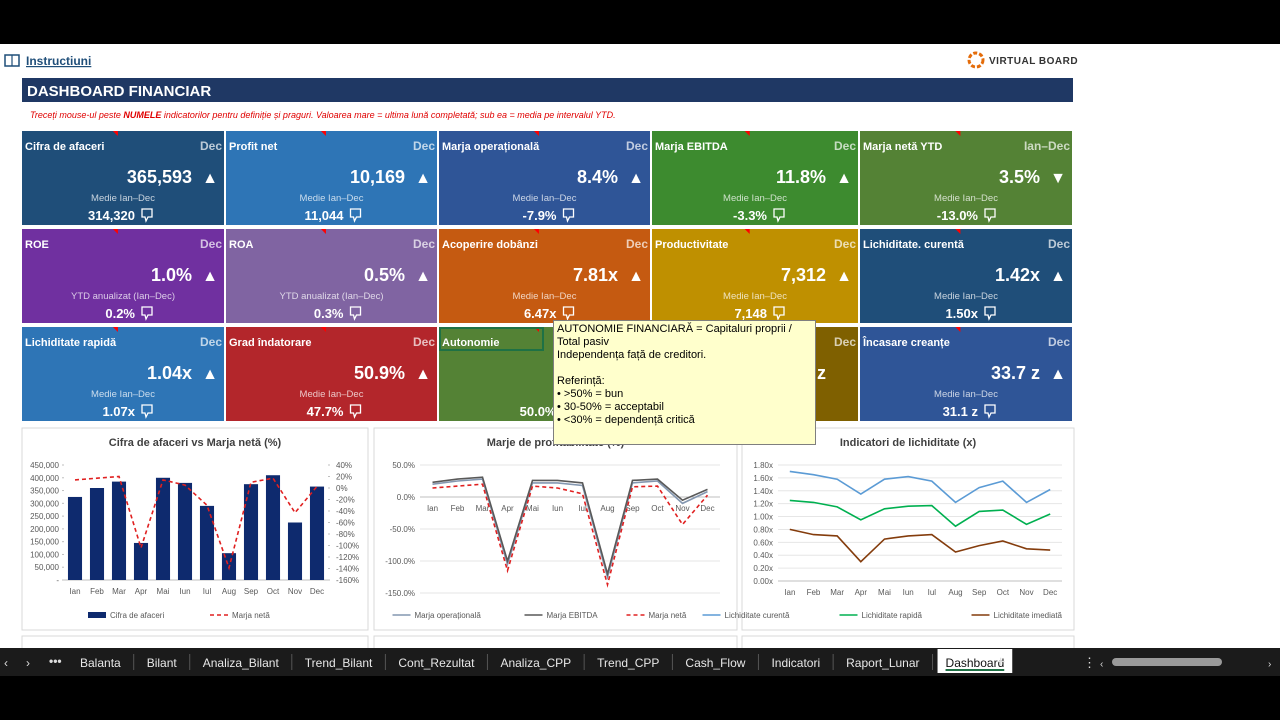 This screenshot has width=1280, height=720. Describe the element at coordinates (184, 591) in the screenshot. I see `x-tick-label: Iun` at that location.